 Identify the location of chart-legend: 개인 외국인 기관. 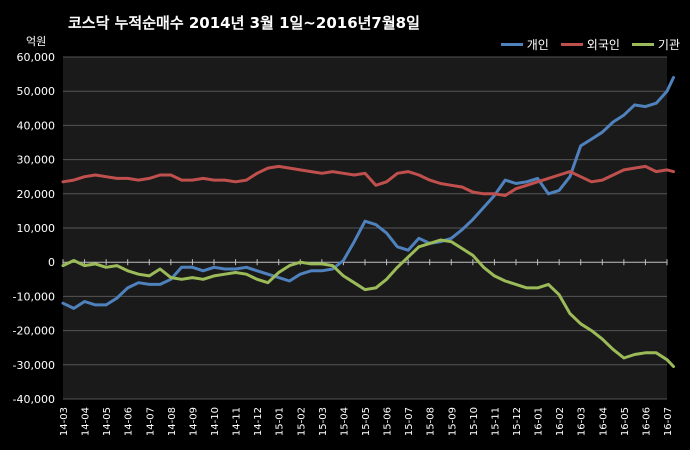
(590, 44).